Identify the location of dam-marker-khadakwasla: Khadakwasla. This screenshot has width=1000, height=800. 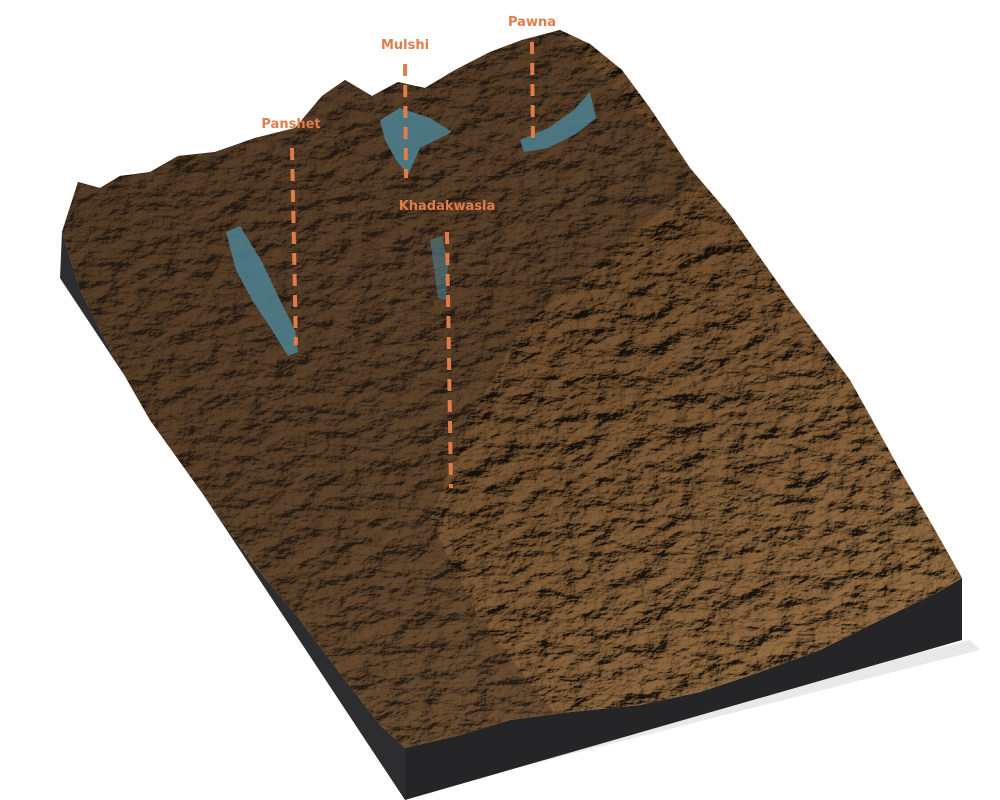
(447, 344).